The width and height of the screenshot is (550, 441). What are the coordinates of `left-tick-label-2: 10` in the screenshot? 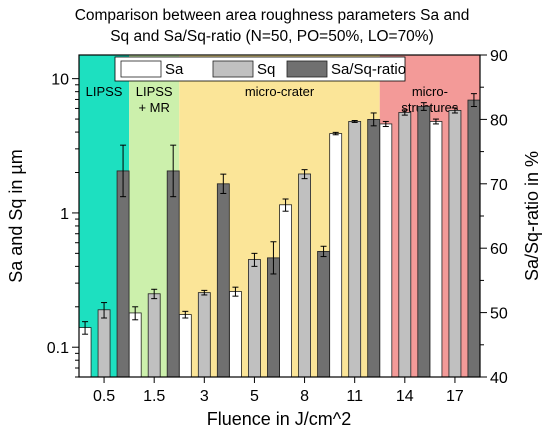 It's located at (60, 80).